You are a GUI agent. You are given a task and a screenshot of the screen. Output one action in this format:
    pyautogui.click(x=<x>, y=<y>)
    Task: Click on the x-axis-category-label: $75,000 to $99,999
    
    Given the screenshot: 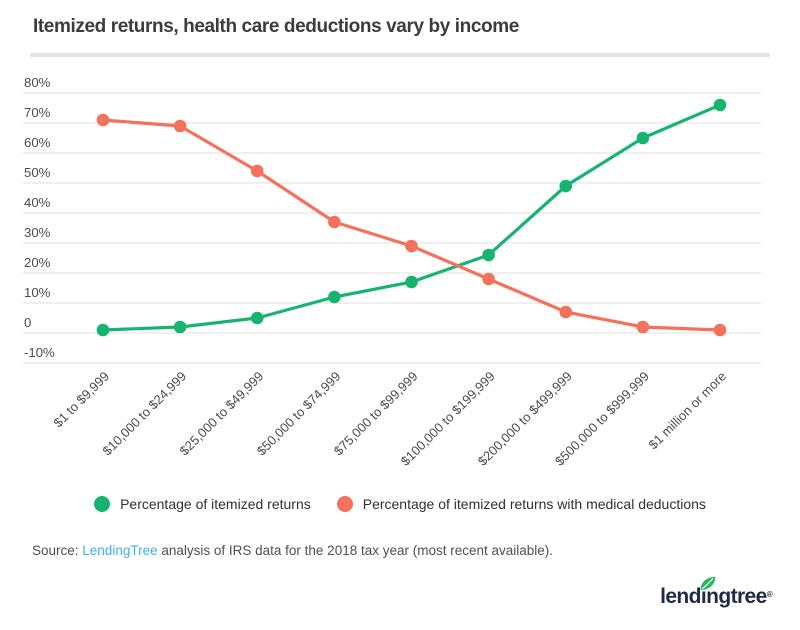 What is the action you would take?
    pyautogui.click(x=376, y=414)
    